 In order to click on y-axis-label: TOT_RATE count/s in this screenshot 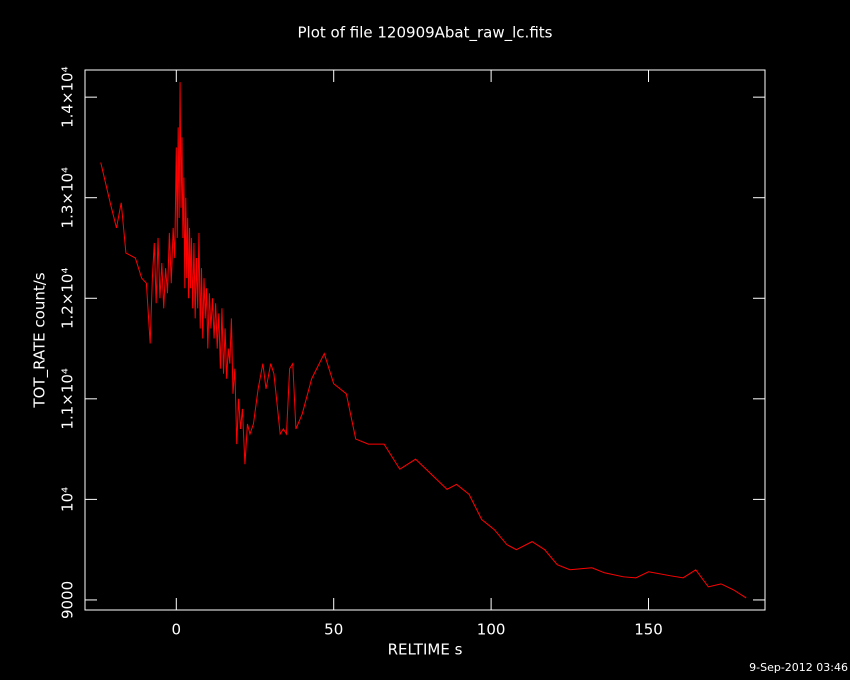, I will do `click(40, 340)`.